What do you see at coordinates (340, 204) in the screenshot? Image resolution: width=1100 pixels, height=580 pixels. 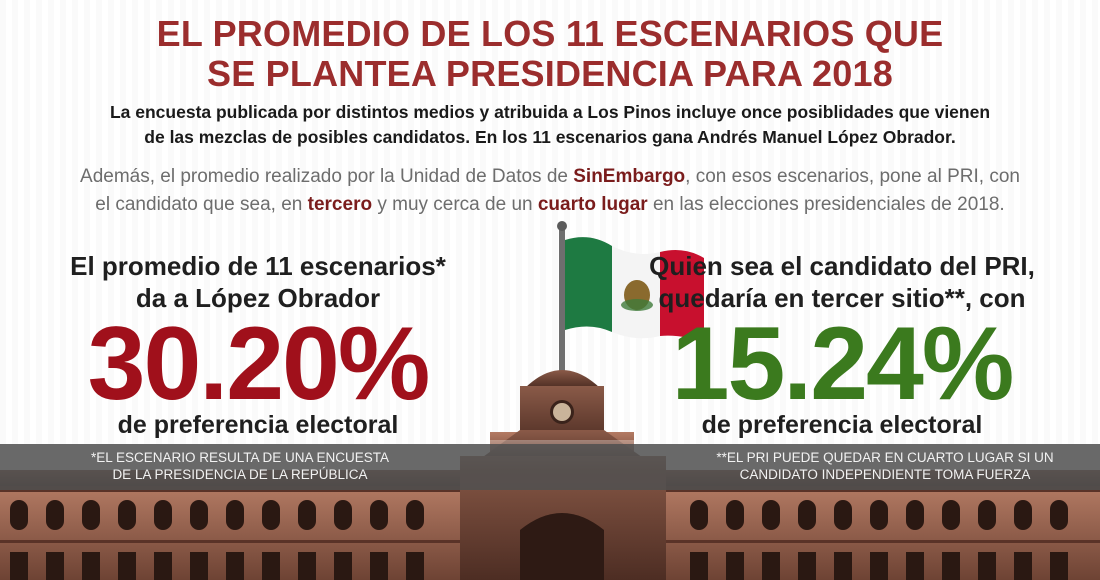 I see `emphasis-tercero: tercero` at bounding box center [340, 204].